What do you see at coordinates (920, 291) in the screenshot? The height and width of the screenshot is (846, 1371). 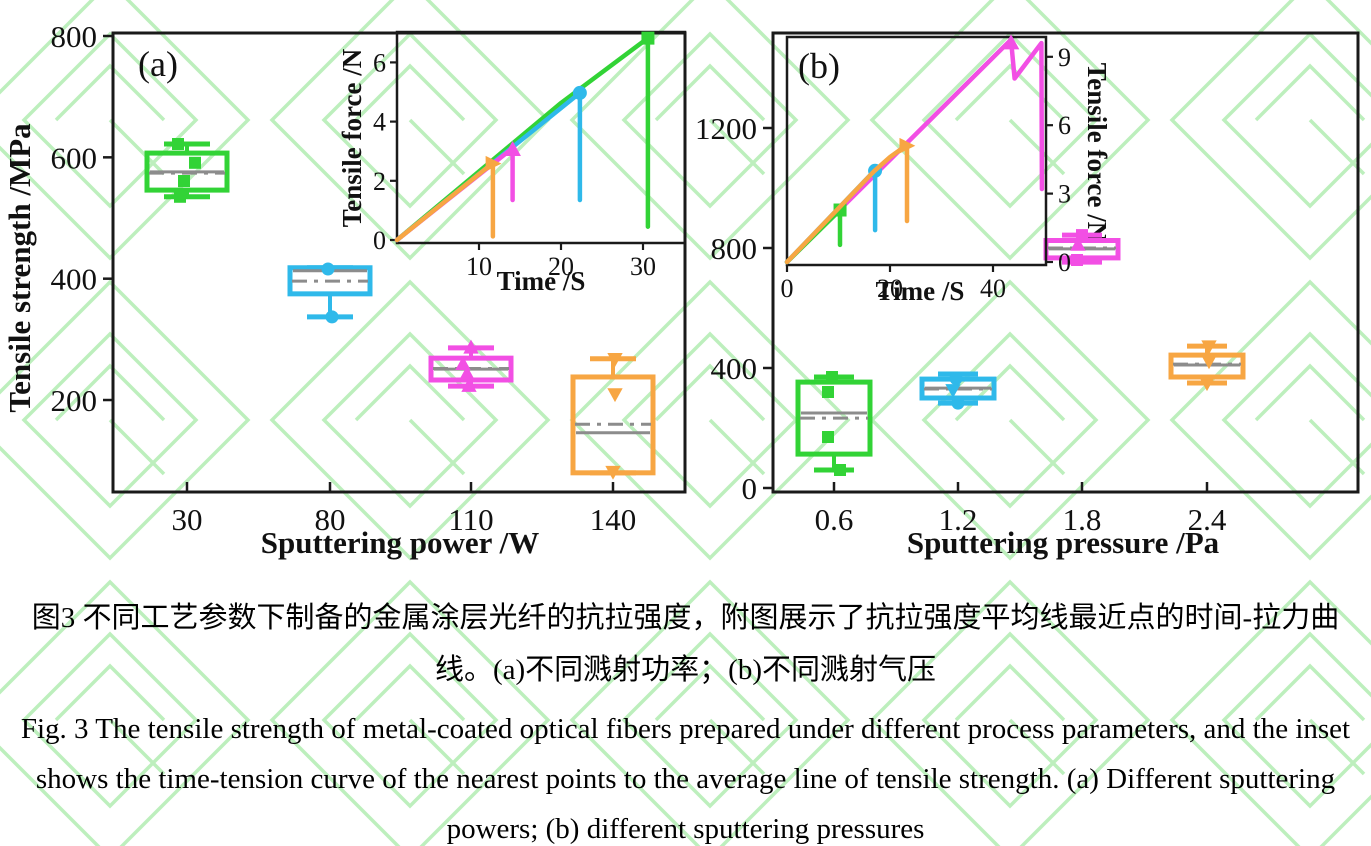 I see `inset-b-x-axis-title: Time /S` at bounding box center [920, 291].